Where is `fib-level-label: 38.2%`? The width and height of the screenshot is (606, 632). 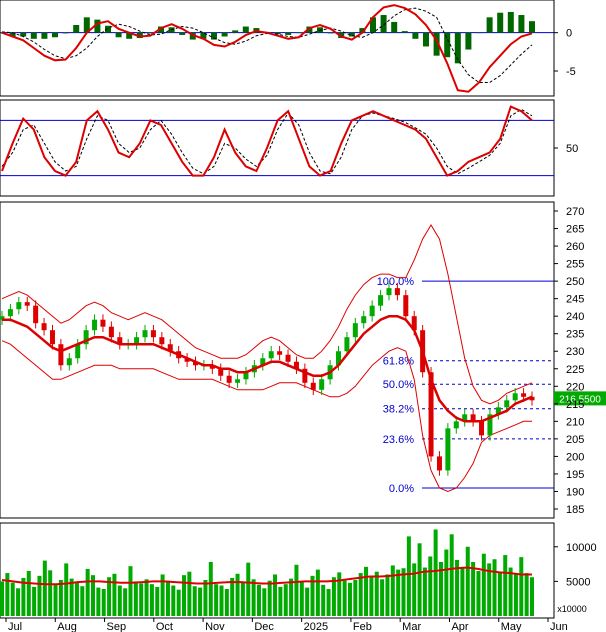
fib-level-label: 38.2% is located at coordinates (398, 410).